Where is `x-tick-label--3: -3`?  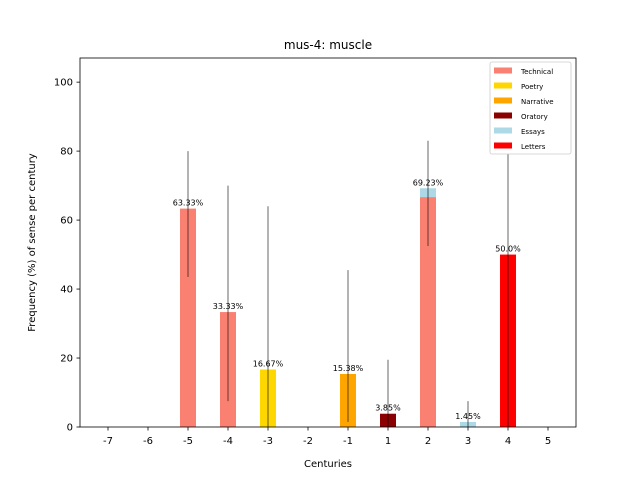
x-tick-label--3: -3 is located at coordinates (268, 441).